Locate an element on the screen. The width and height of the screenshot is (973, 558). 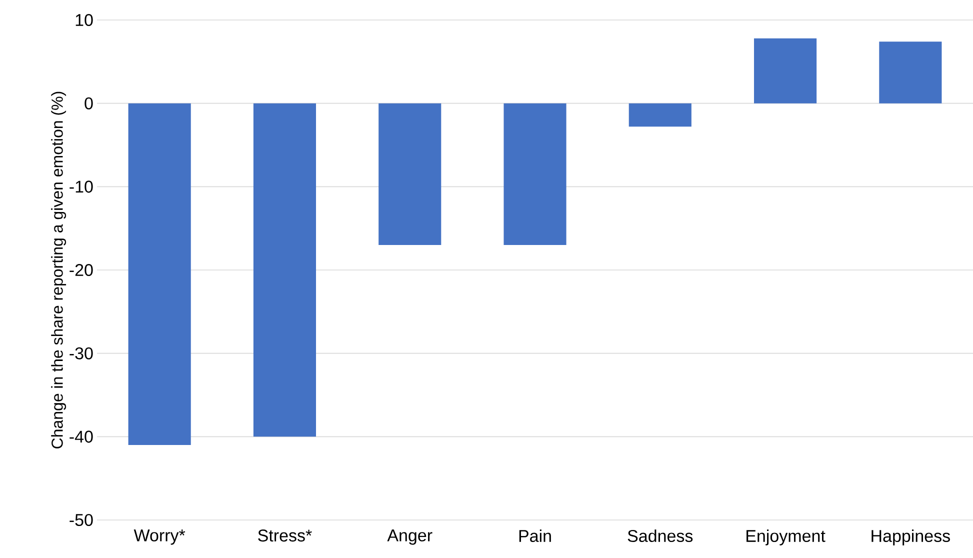
y-tick-label: -30 is located at coordinates (81, 353).